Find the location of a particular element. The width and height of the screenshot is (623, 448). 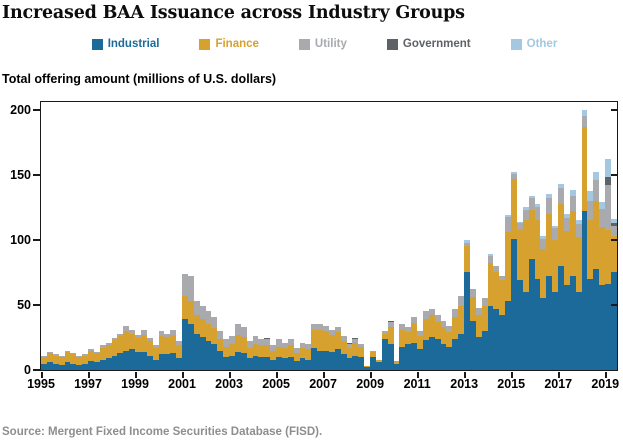

bar-2006-q4 is located at coordinates (320, 347).